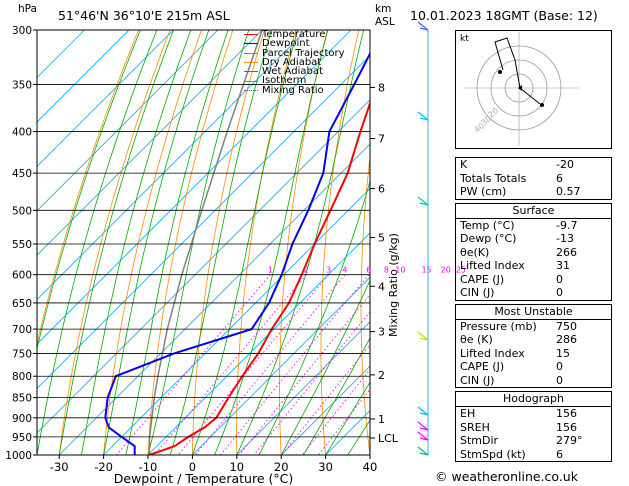  Describe the element at coordinates (533, 367) in the screenshot. I see `mu-row: CAPE (J) 0` at that location.